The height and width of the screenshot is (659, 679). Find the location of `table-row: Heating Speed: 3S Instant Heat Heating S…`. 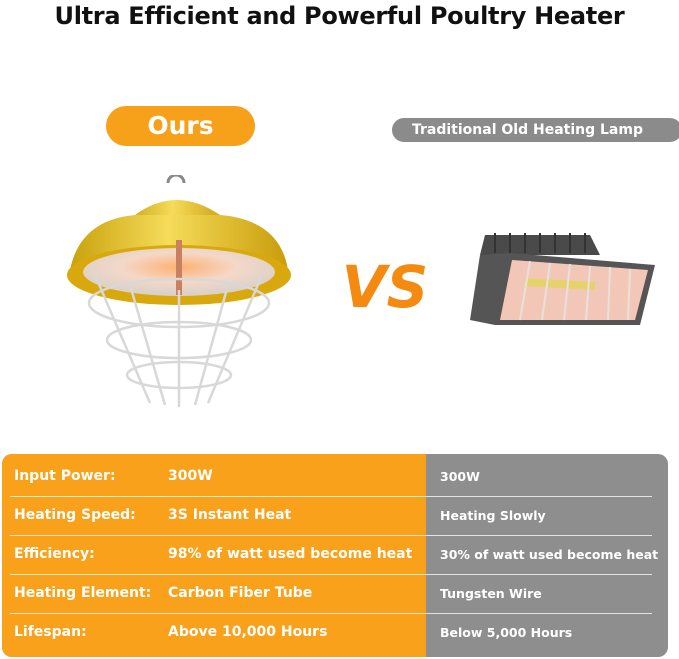

table-row: Heating Speed: 3S Instant Heat Heating S… is located at coordinates (335, 515).